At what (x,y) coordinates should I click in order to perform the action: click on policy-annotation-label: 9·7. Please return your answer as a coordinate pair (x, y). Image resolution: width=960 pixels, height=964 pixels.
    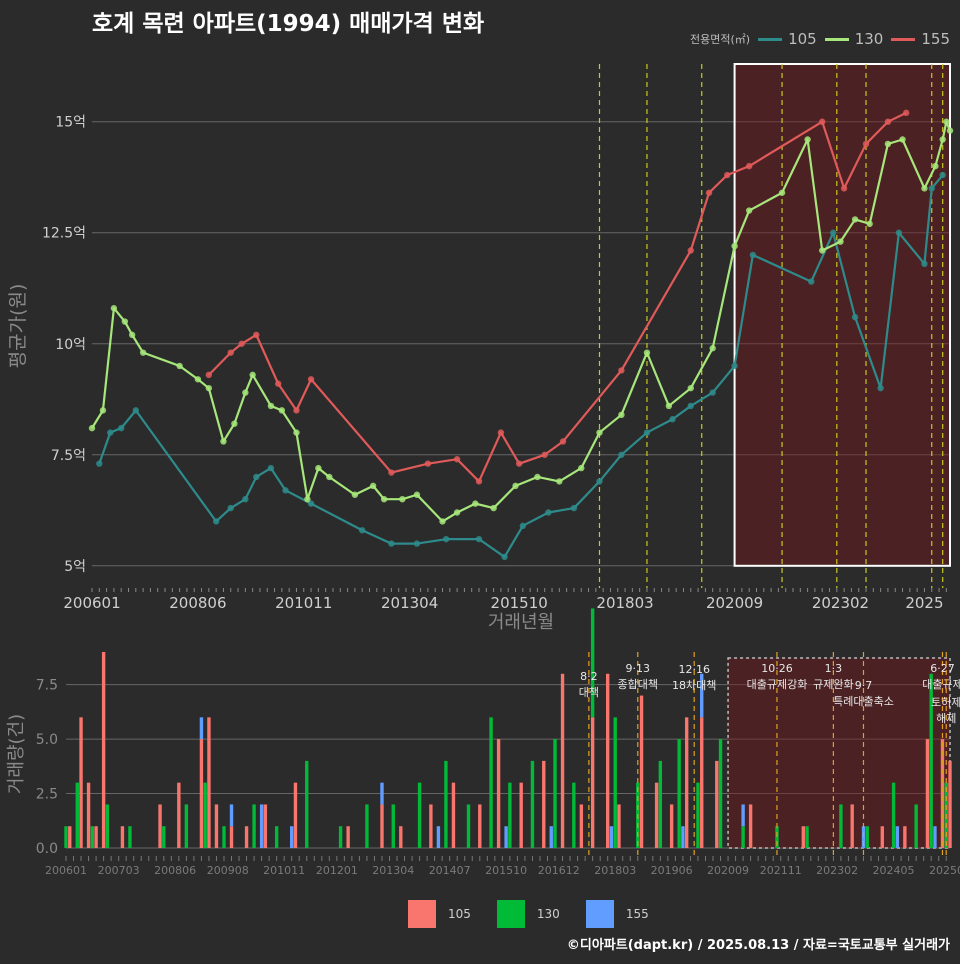
    Looking at the image, I should click on (864, 685).